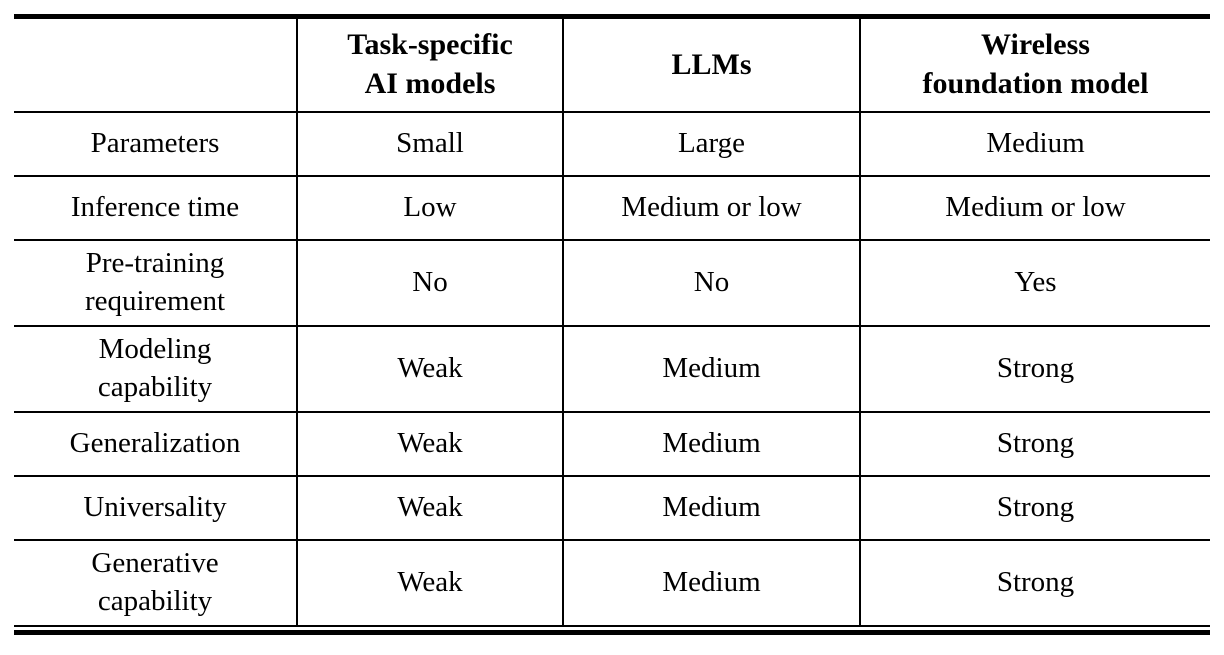 This screenshot has height=655, width=1224. What do you see at coordinates (429, 143) in the screenshot?
I see `cell-value: Small` at bounding box center [429, 143].